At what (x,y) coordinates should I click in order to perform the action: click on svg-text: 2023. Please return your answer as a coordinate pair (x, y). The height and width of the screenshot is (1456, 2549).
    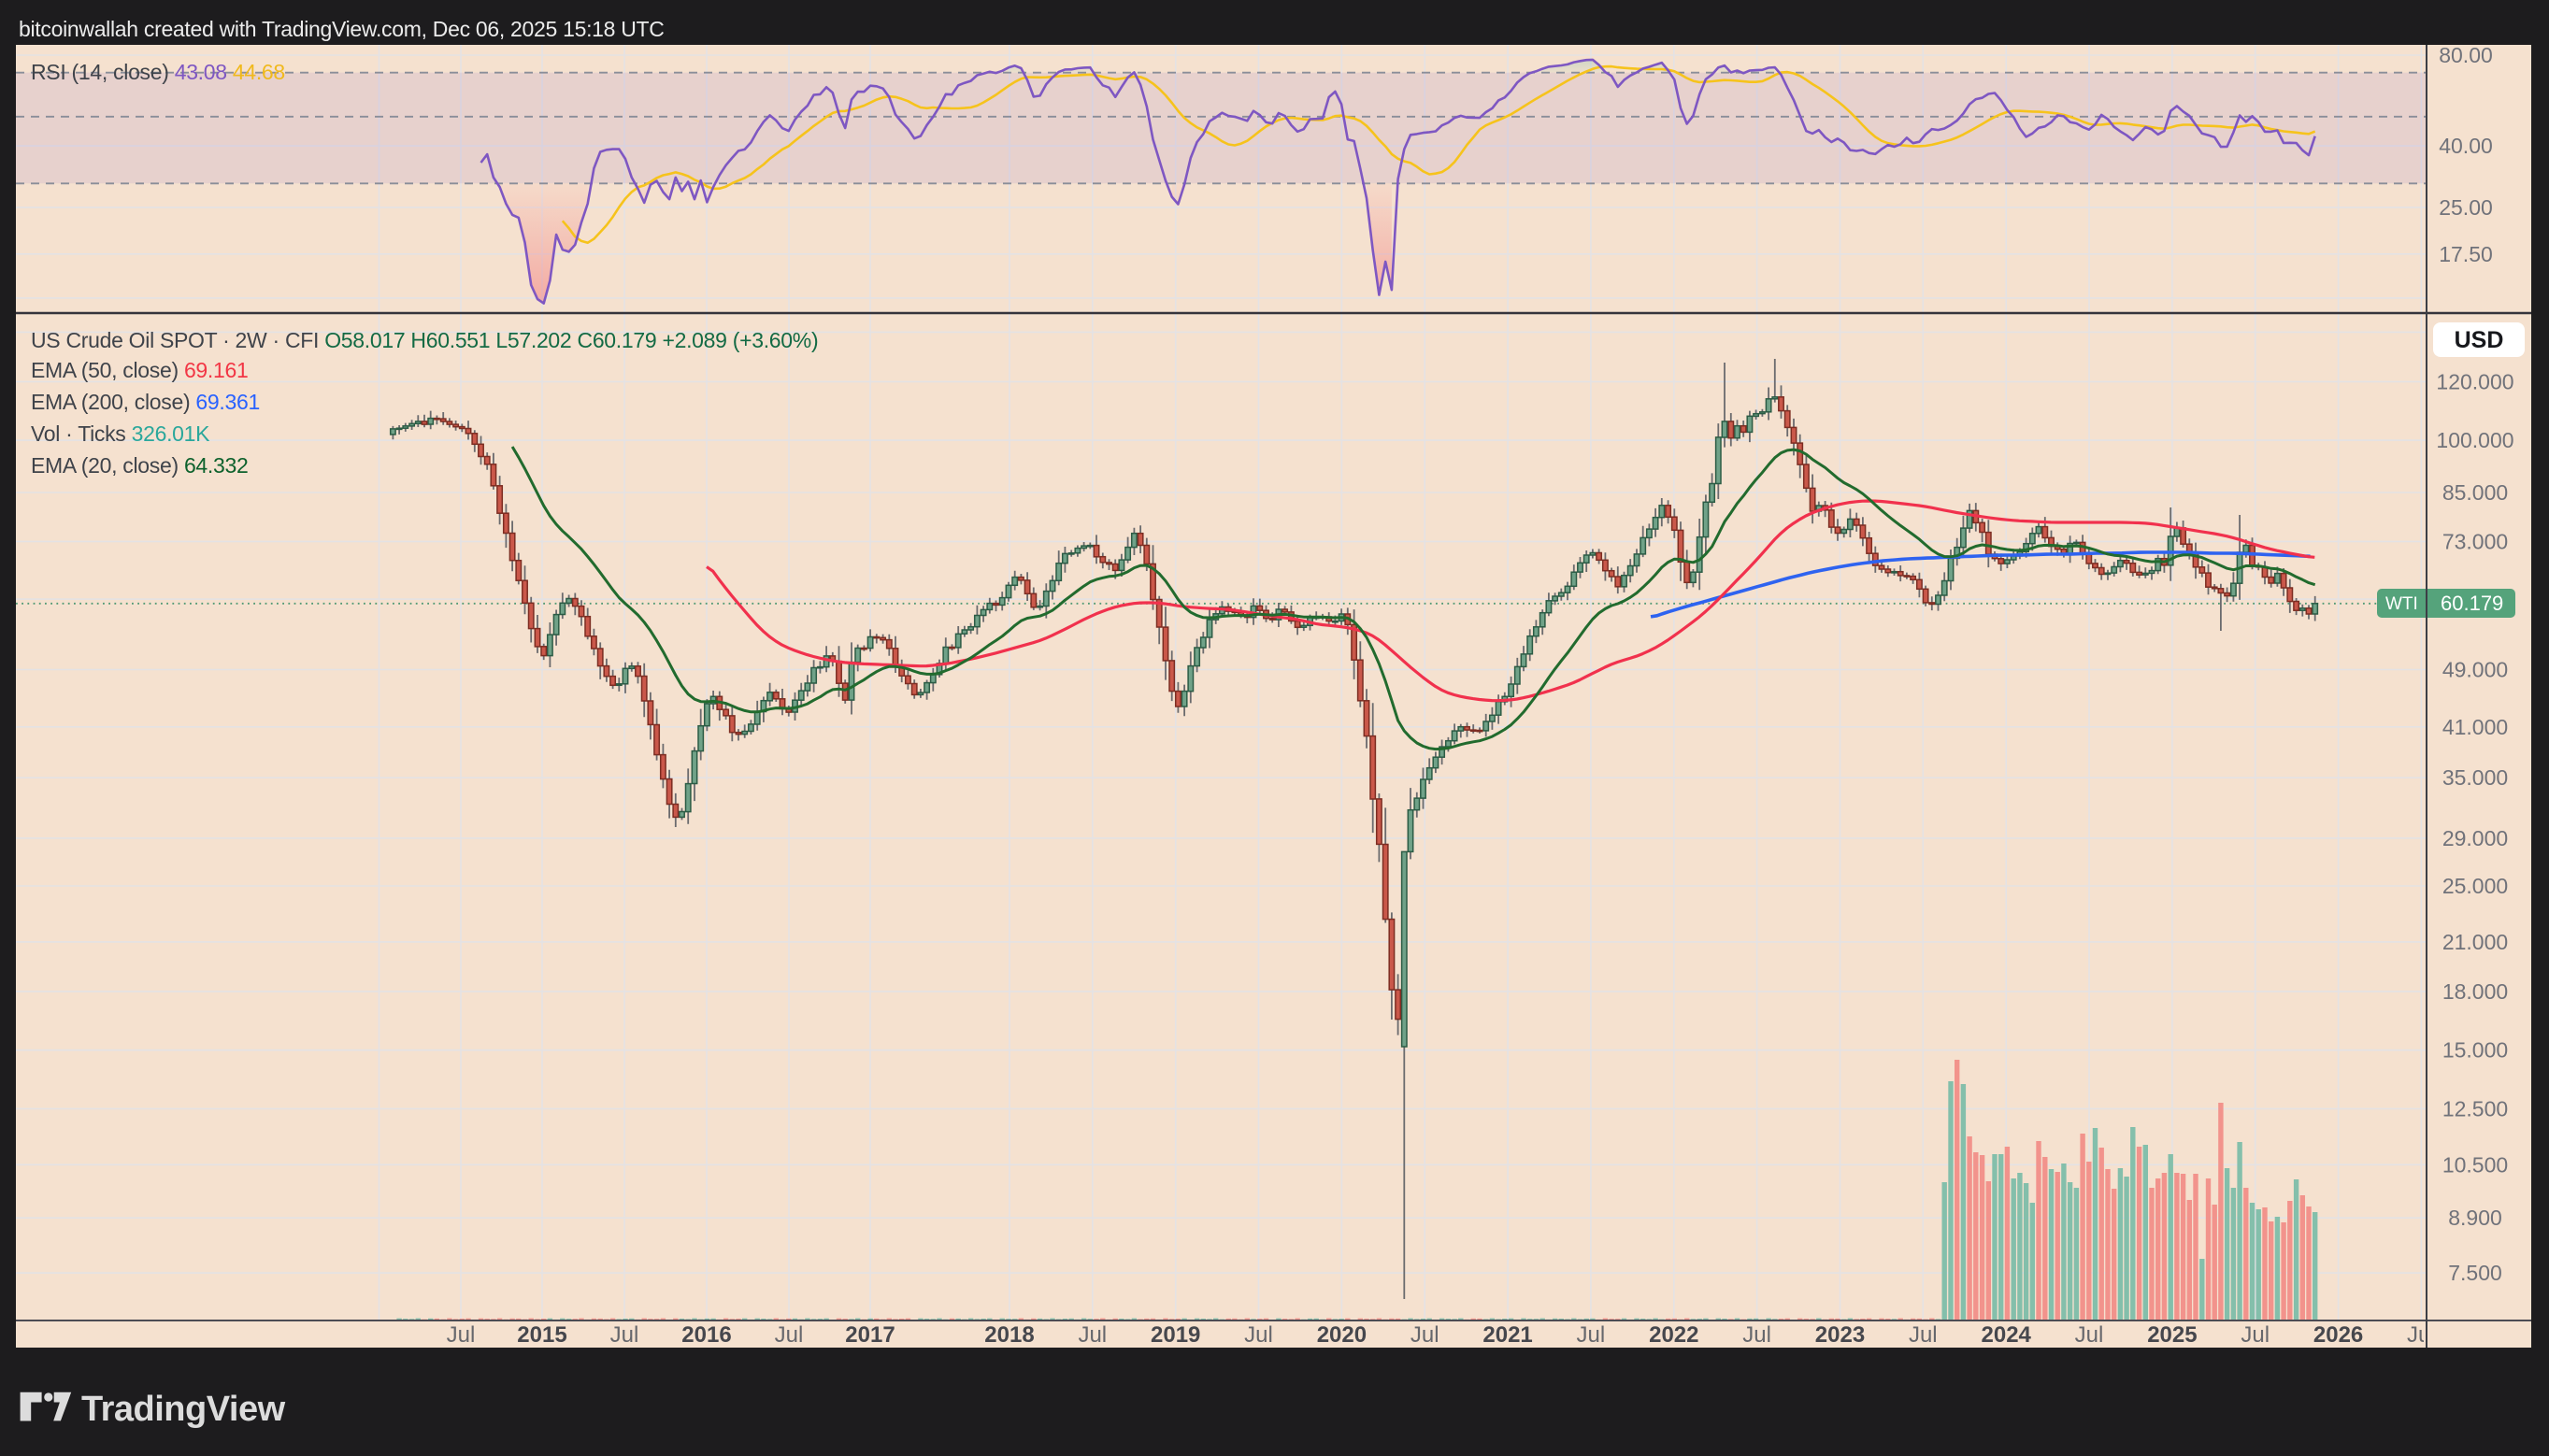
    Looking at the image, I should click on (1840, 1335).